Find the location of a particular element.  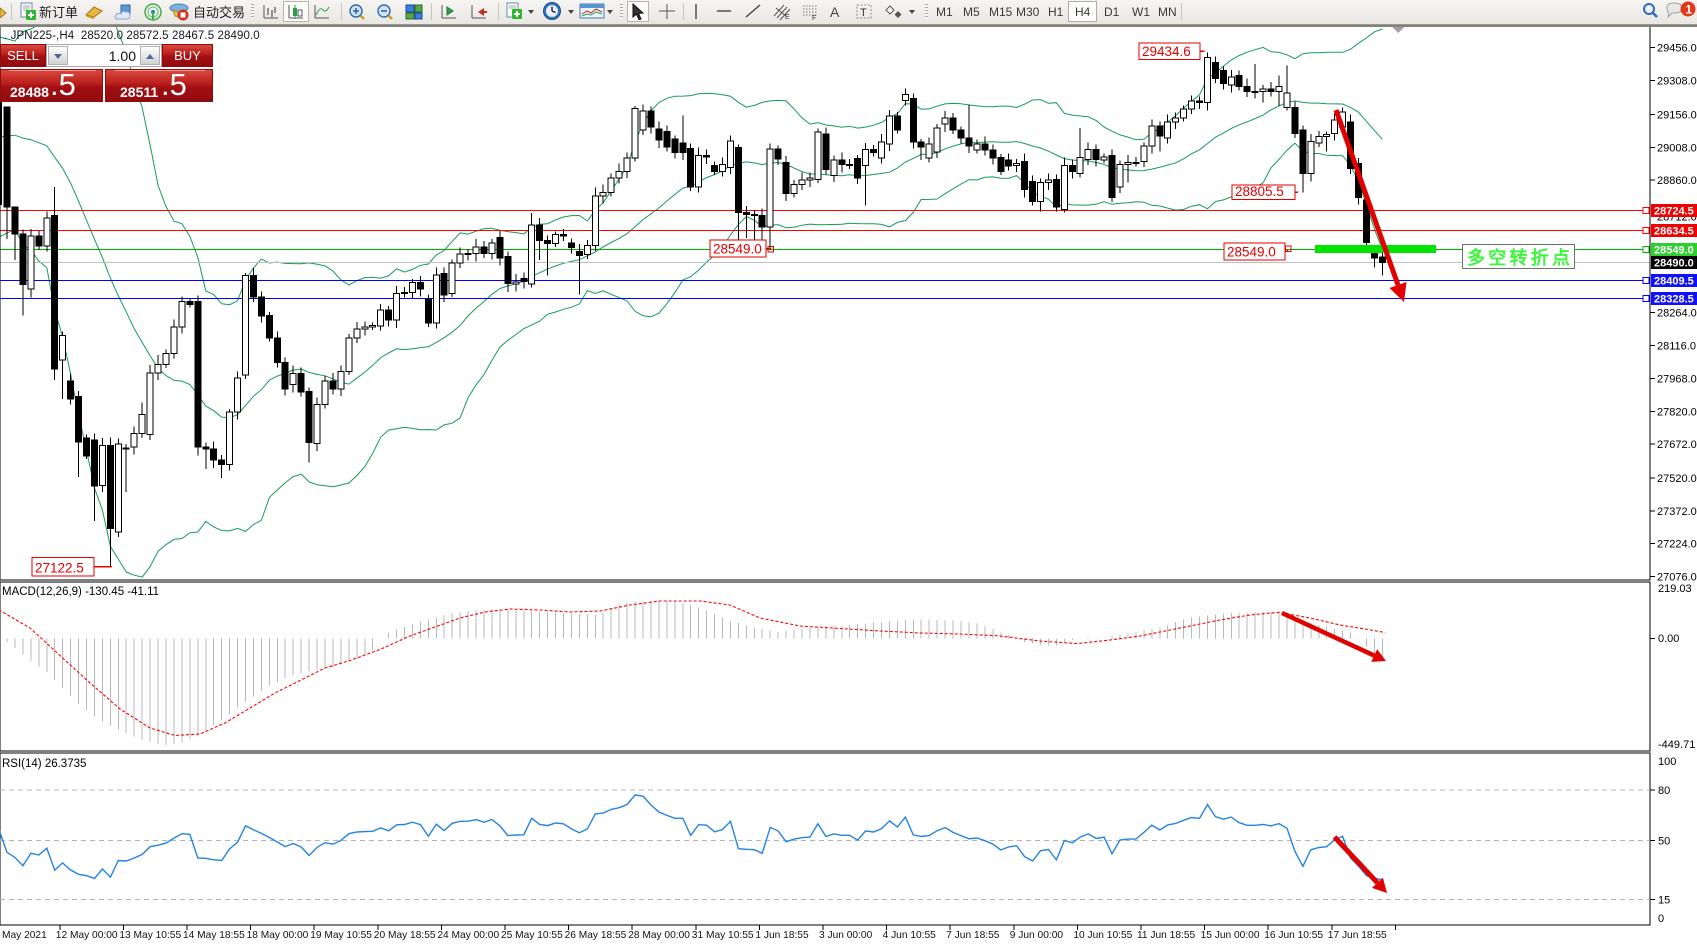

svg-text: 0 is located at coordinates (1661, 919).